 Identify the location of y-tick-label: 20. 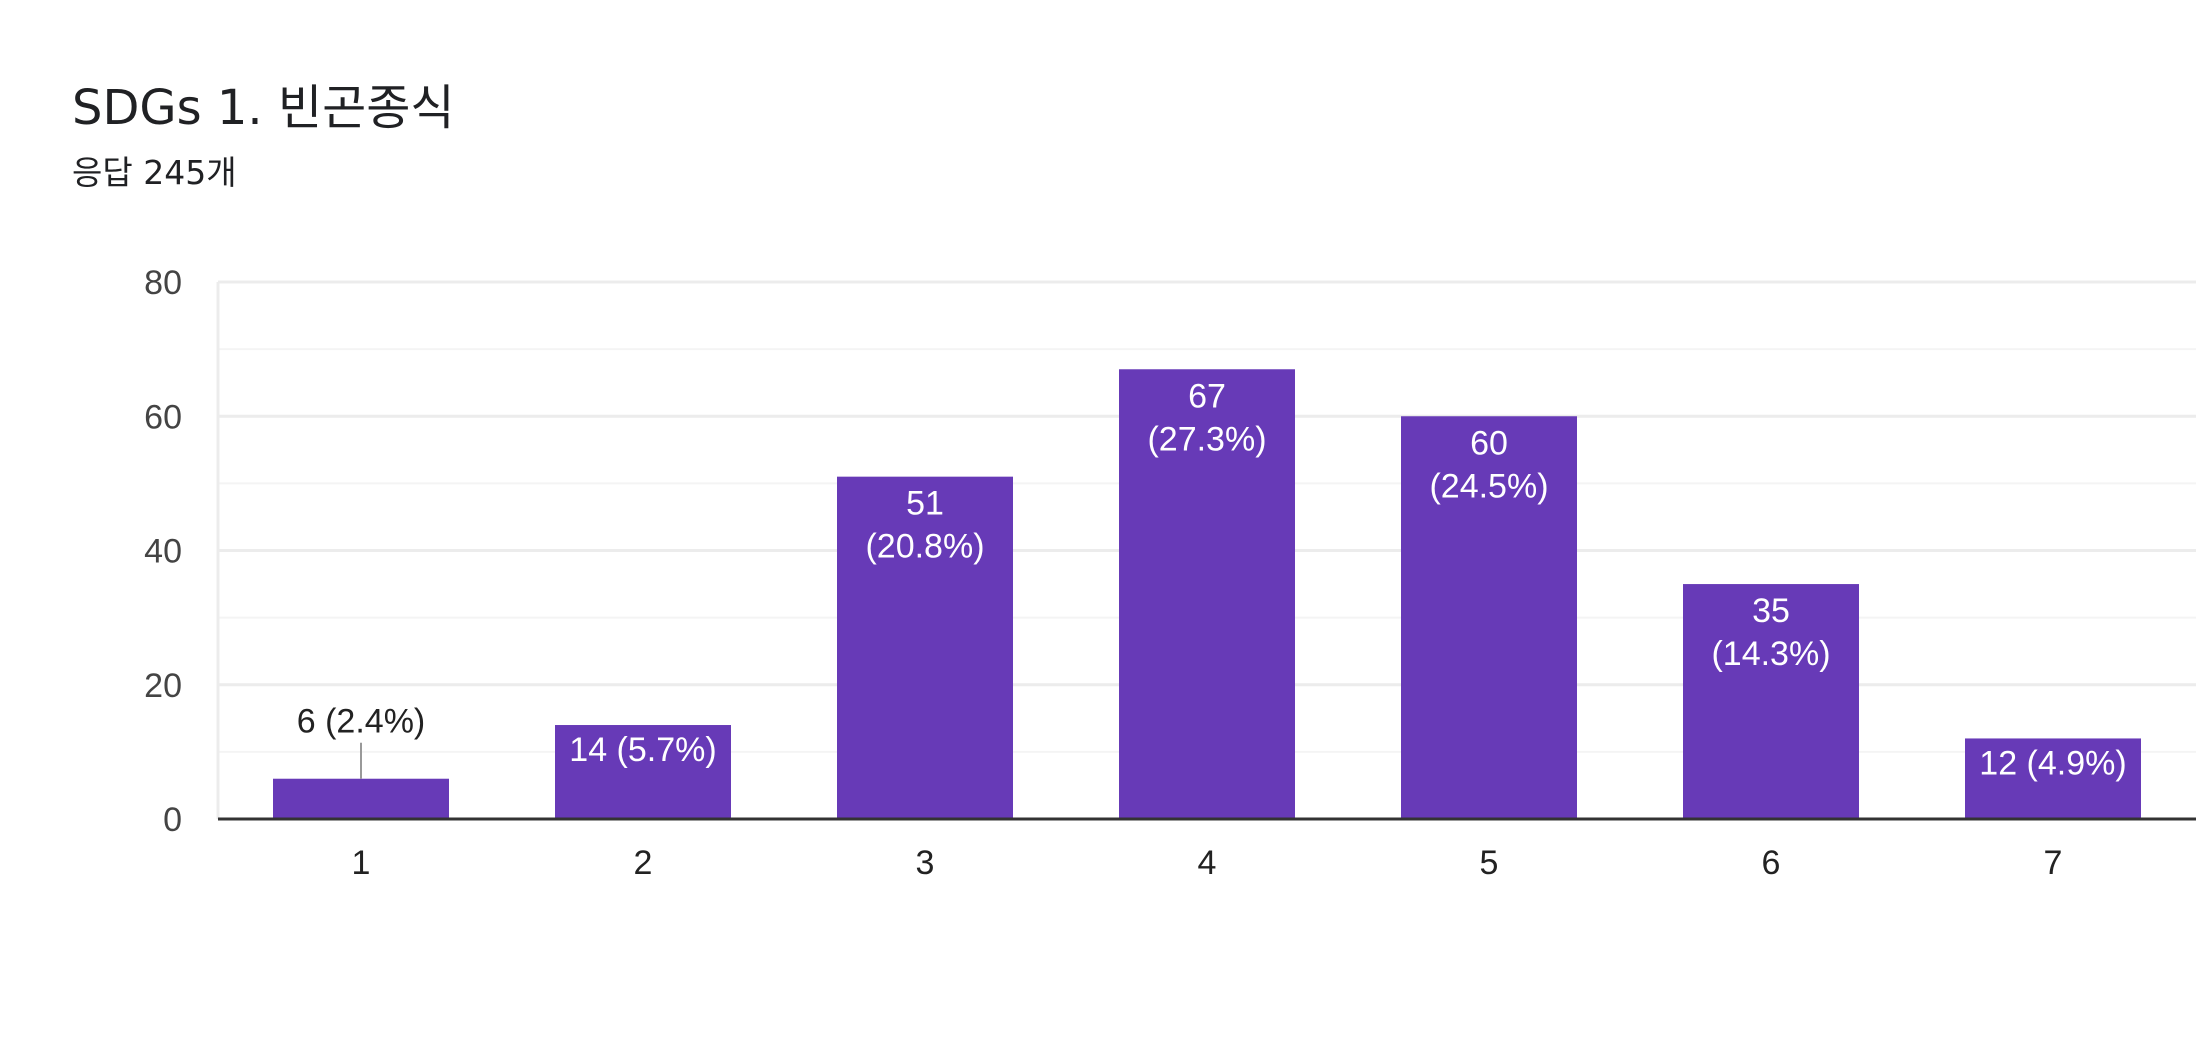
(163, 686).